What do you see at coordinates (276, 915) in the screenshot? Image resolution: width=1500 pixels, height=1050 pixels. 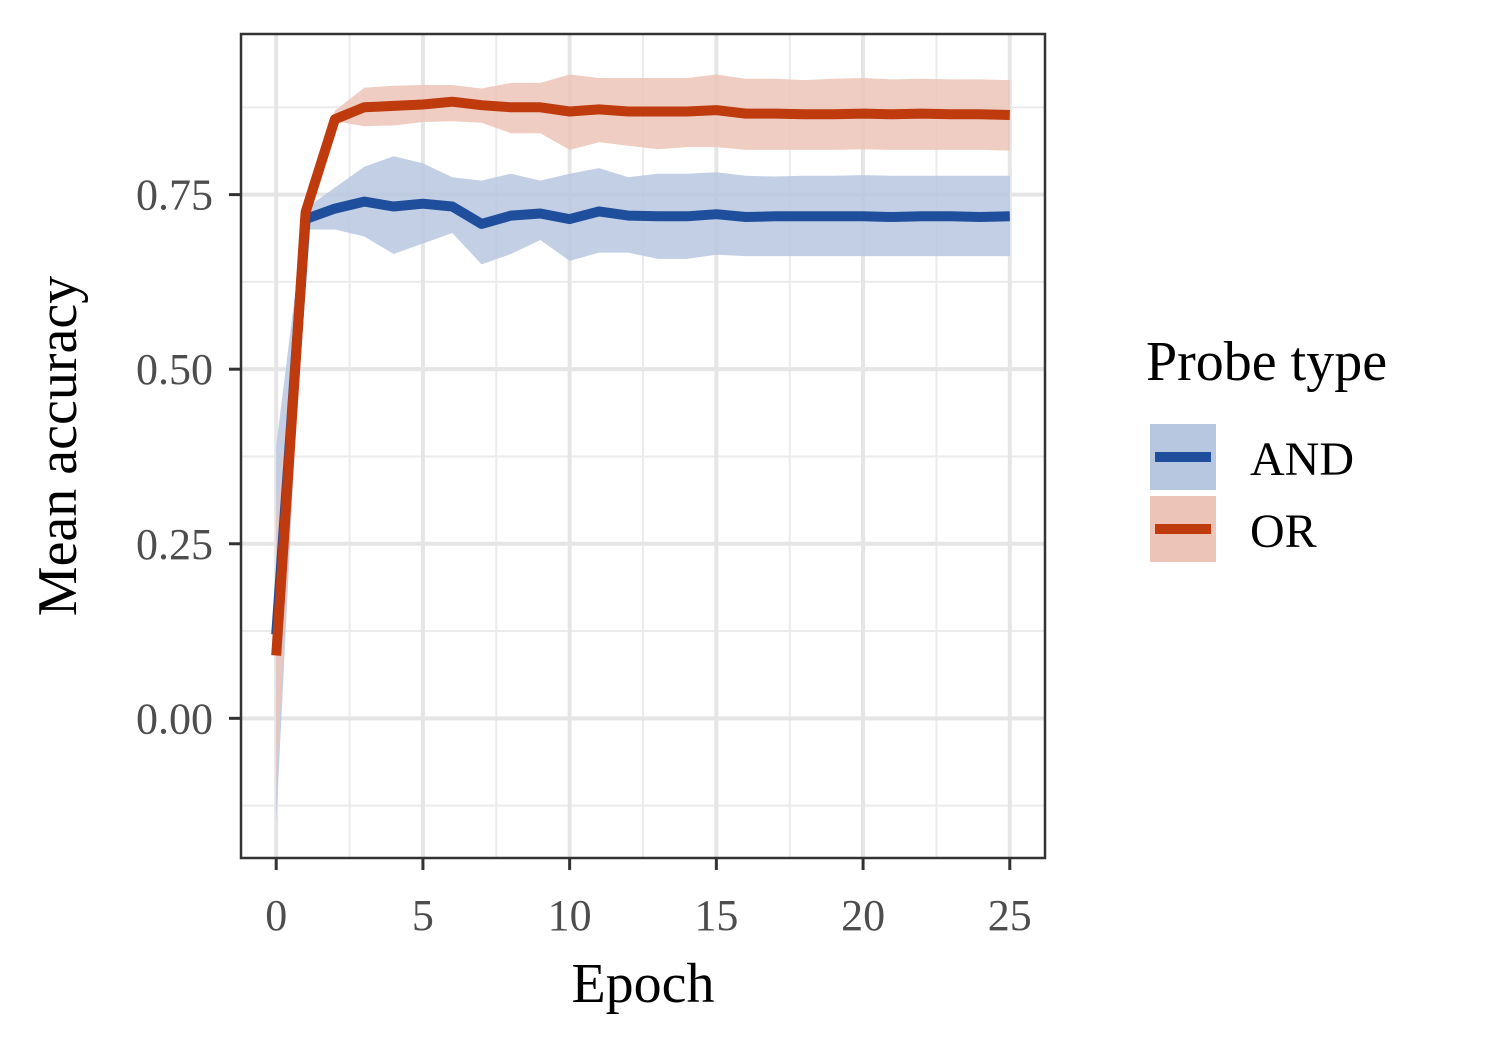 I see `x-tick-label: 0` at bounding box center [276, 915].